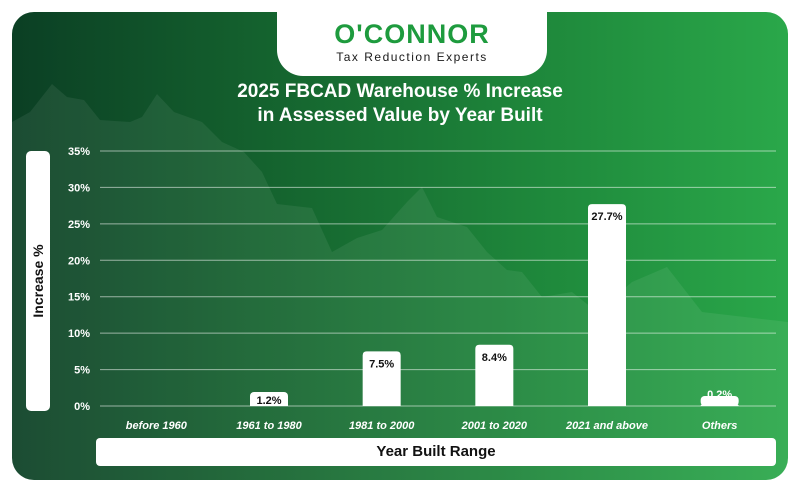 The width and height of the screenshot is (800, 492). I want to click on bar-value-label: 1.2%, so click(268, 401).